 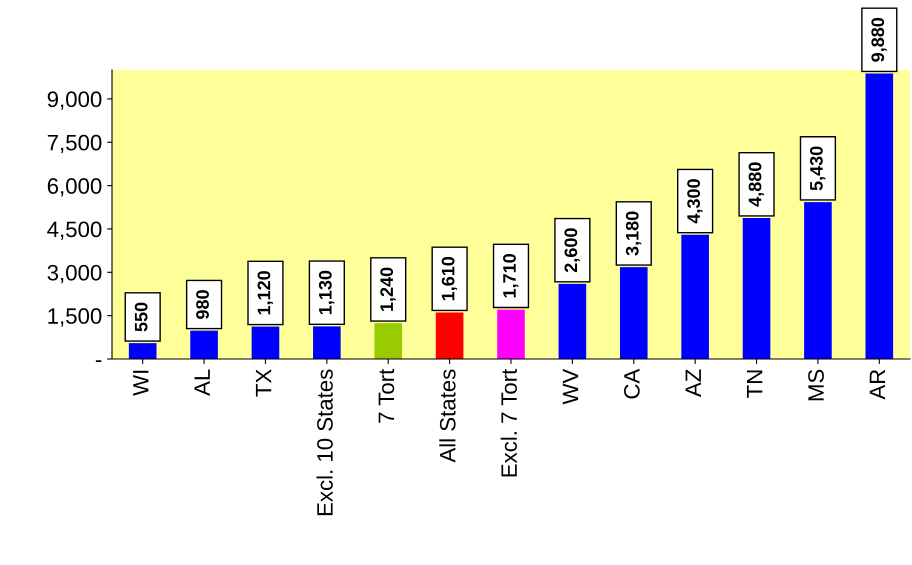 What do you see at coordinates (632, 383) in the screenshot?
I see `x-tick-label: CA` at bounding box center [632, 383].